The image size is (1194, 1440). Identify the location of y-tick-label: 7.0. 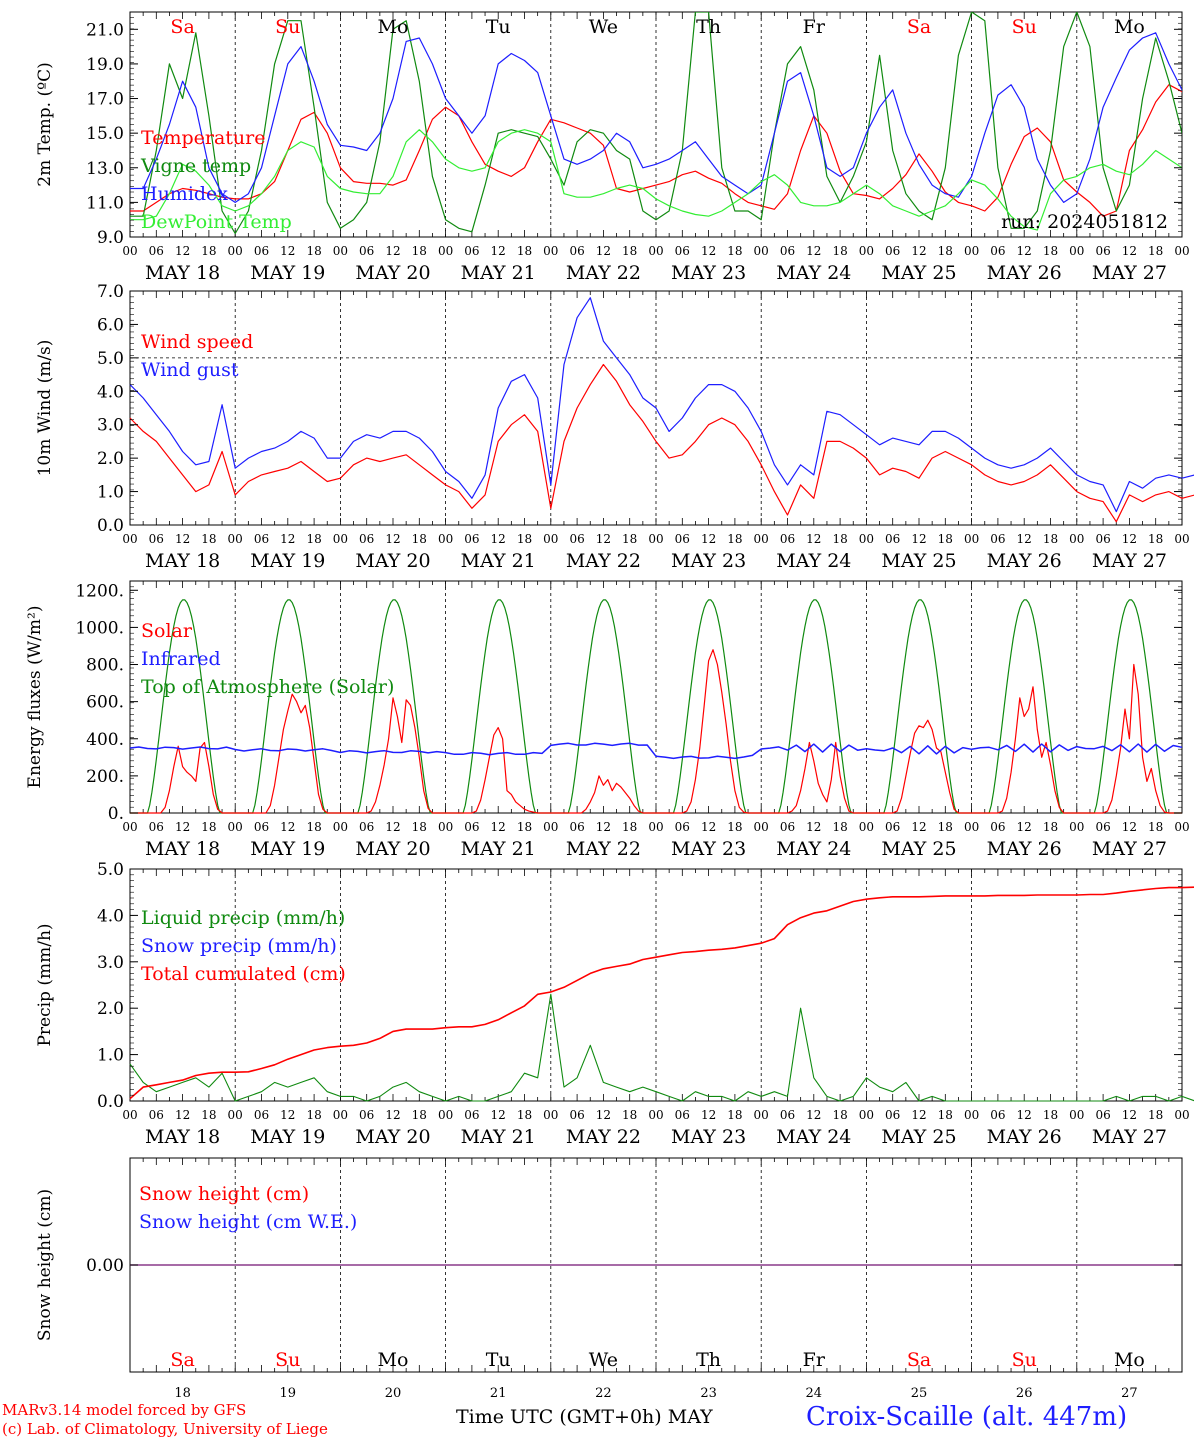
(110, 292).